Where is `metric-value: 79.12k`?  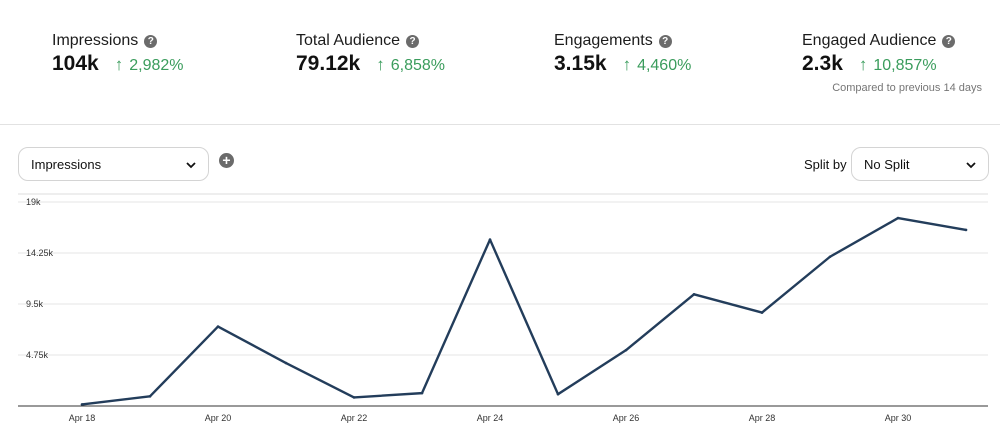 metric-value: 79.12k is located at coordinates (328, 63).